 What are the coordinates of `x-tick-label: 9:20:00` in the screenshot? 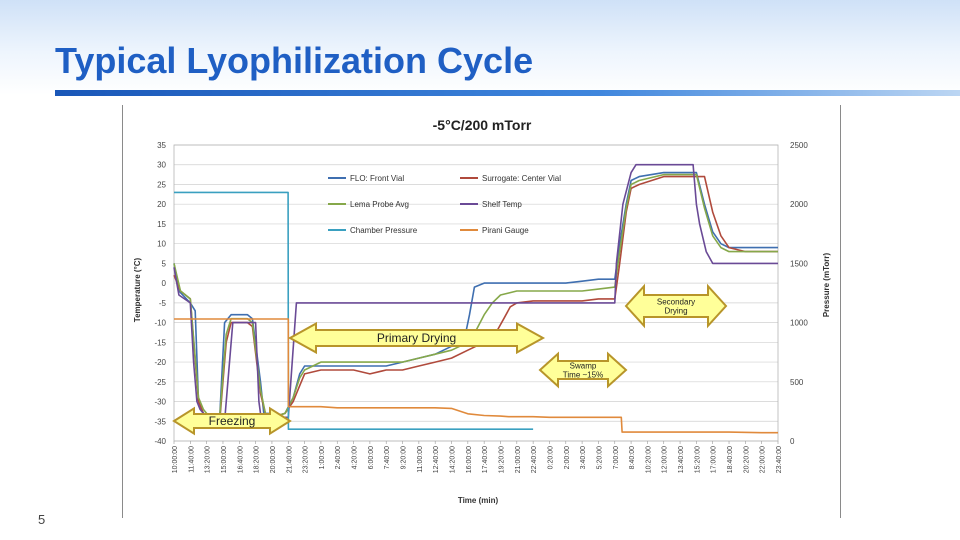 It's located at (404, 457).